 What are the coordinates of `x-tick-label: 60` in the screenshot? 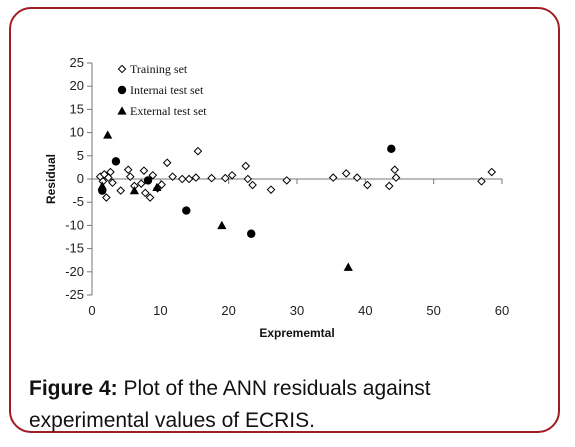 It's located at (502, 310).